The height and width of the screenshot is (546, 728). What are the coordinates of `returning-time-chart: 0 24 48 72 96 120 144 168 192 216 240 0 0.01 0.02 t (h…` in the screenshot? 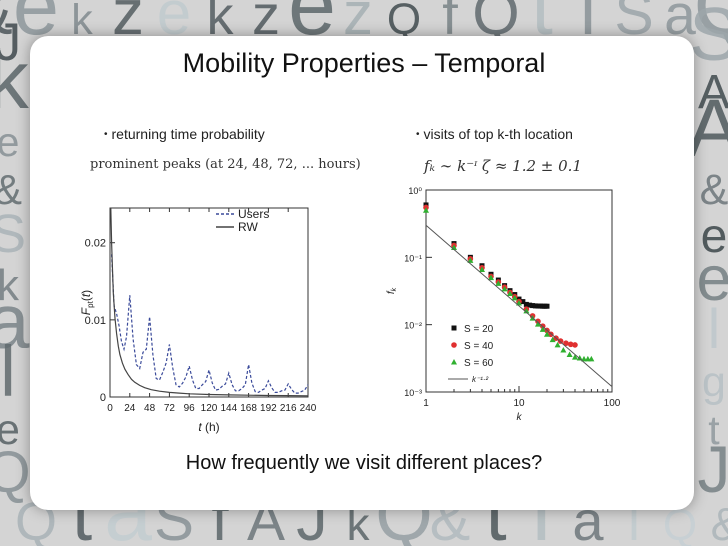 It's located at (198, 320).